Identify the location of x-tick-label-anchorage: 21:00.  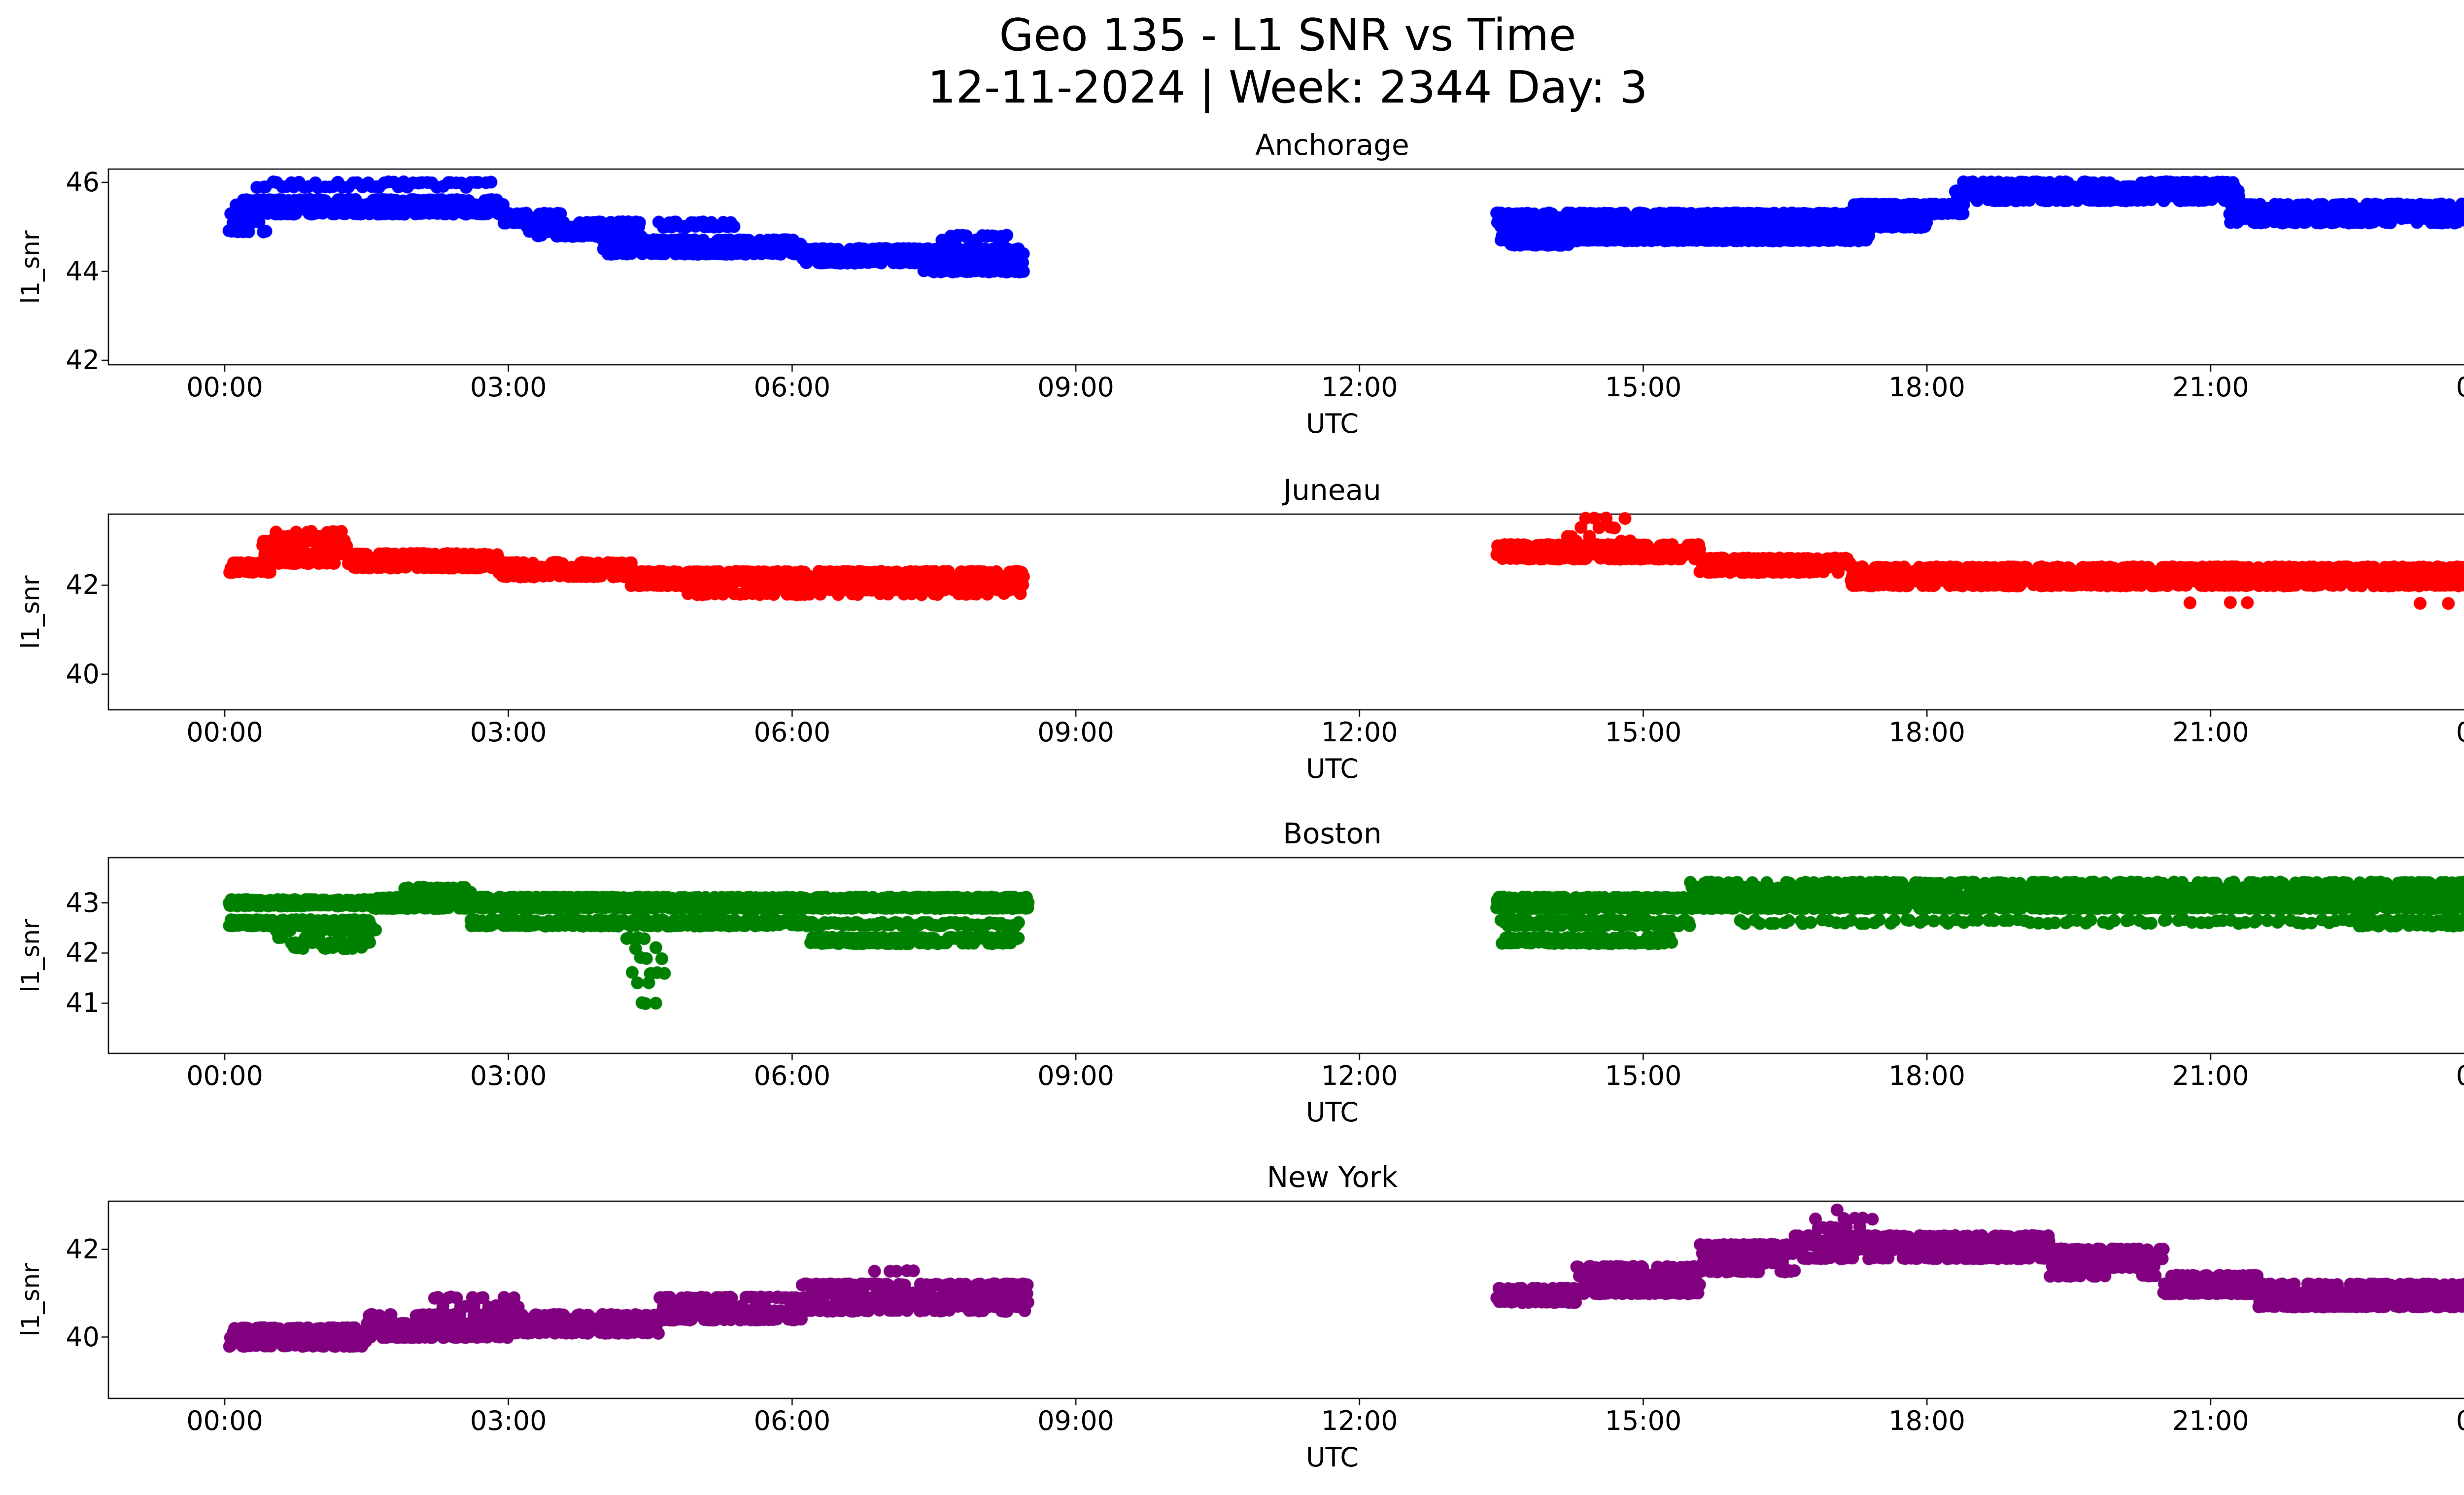
(2210, 387).